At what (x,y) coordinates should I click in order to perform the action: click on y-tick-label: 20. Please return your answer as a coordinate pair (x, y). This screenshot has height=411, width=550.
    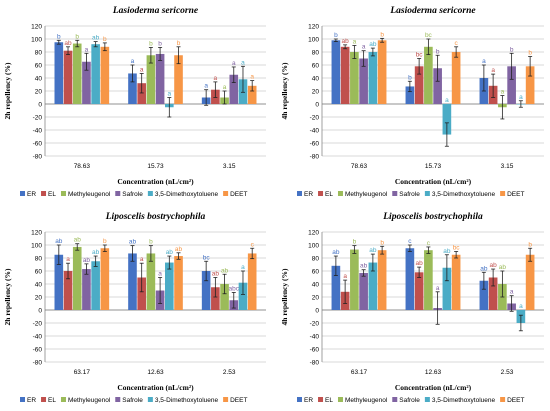
    Looking at the image, I should click on (39, 91).